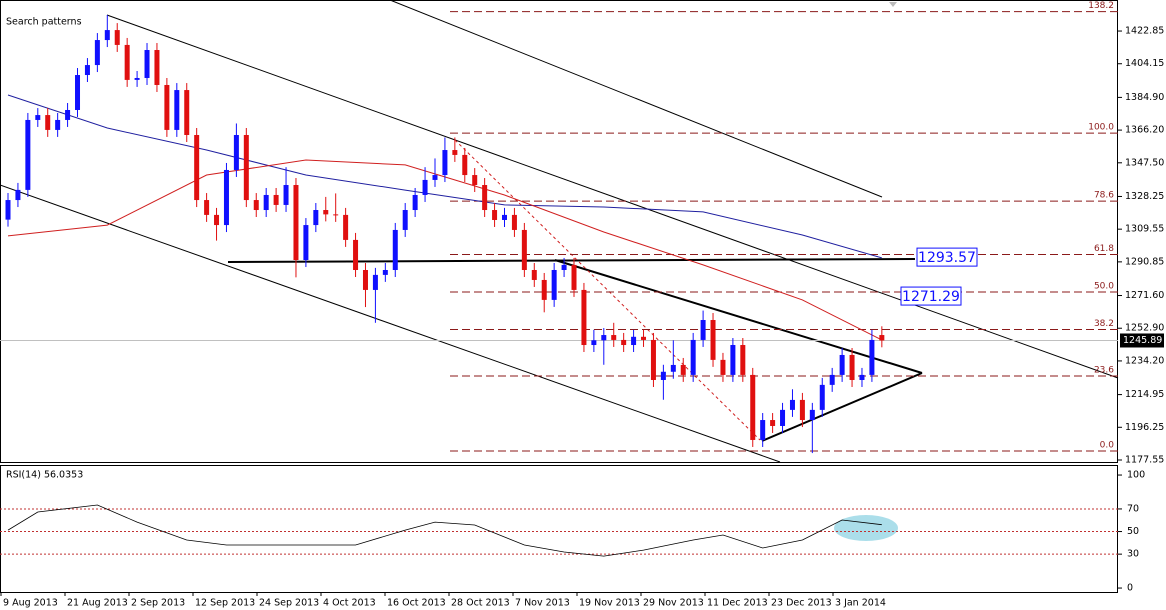 This screenshot has width=1166, height=610. Describe the element at coordinates (289, 603) in the screenshot. I see `x-tick-label: 24 Sep 2013` at that location.